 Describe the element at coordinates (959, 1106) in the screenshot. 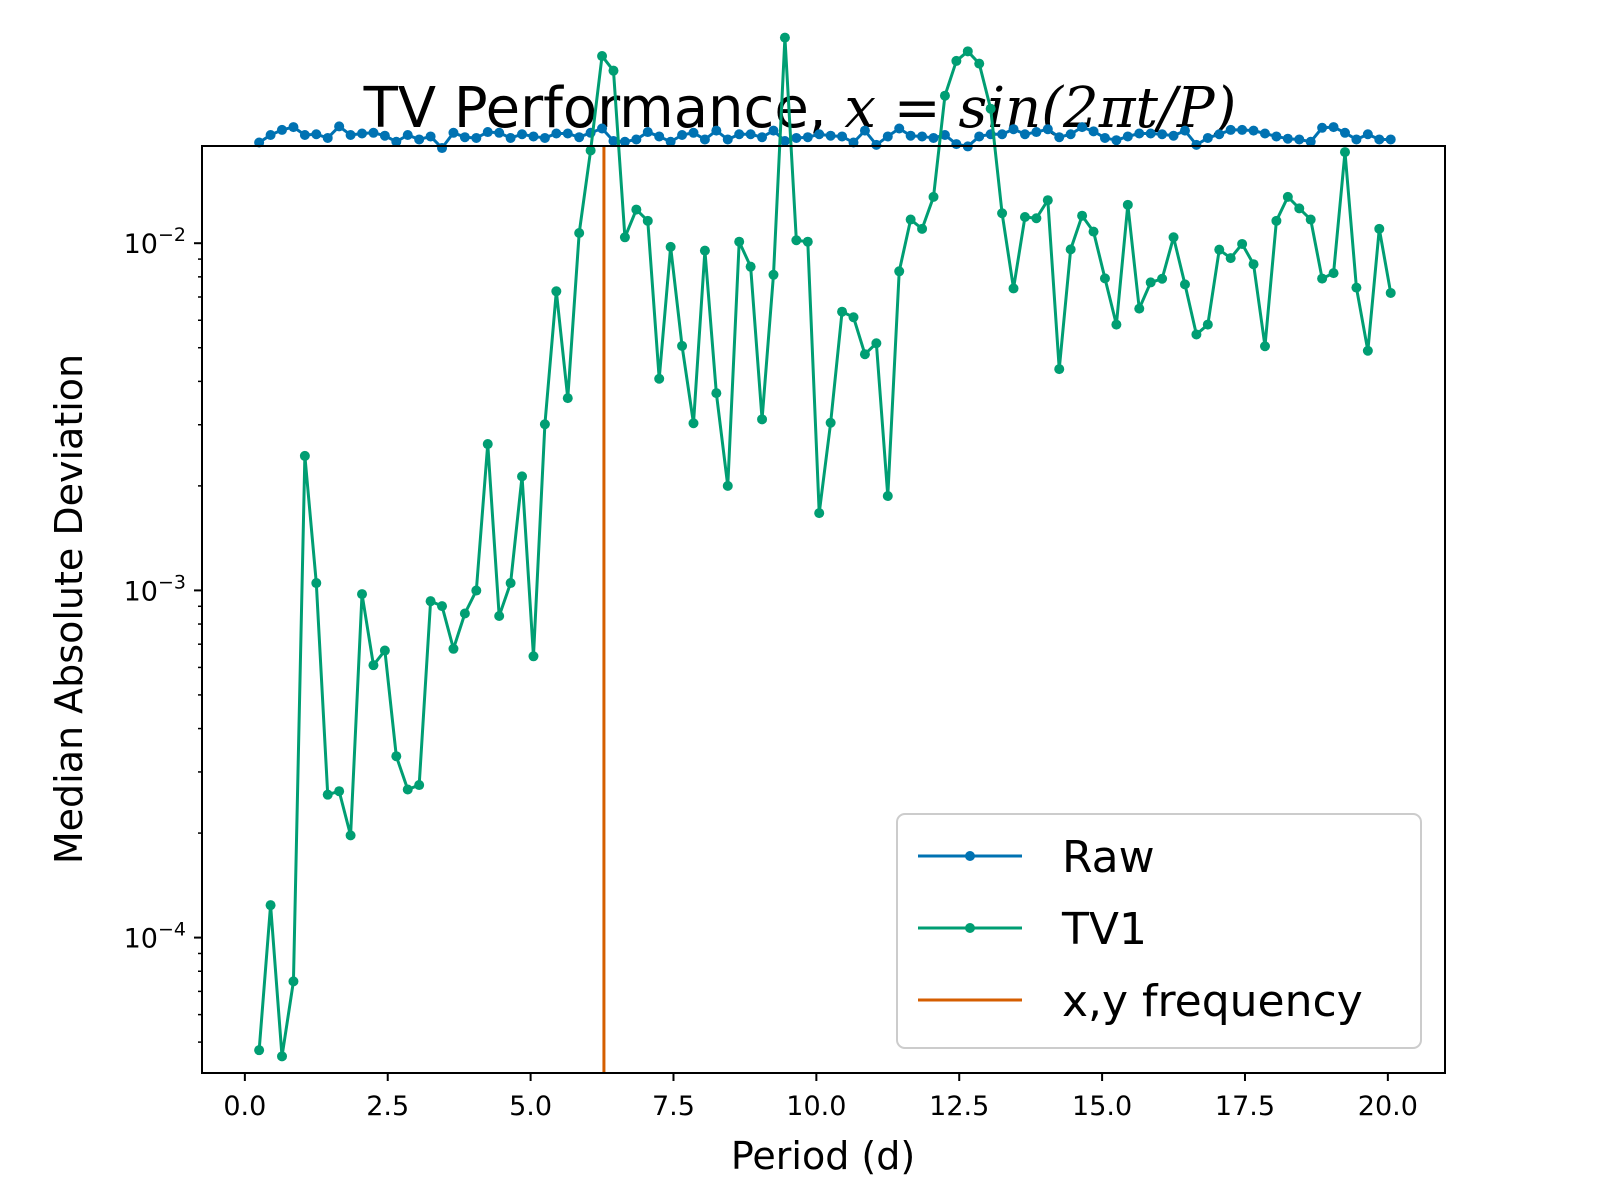

I see `x-tick-label: 12.5` at that location.